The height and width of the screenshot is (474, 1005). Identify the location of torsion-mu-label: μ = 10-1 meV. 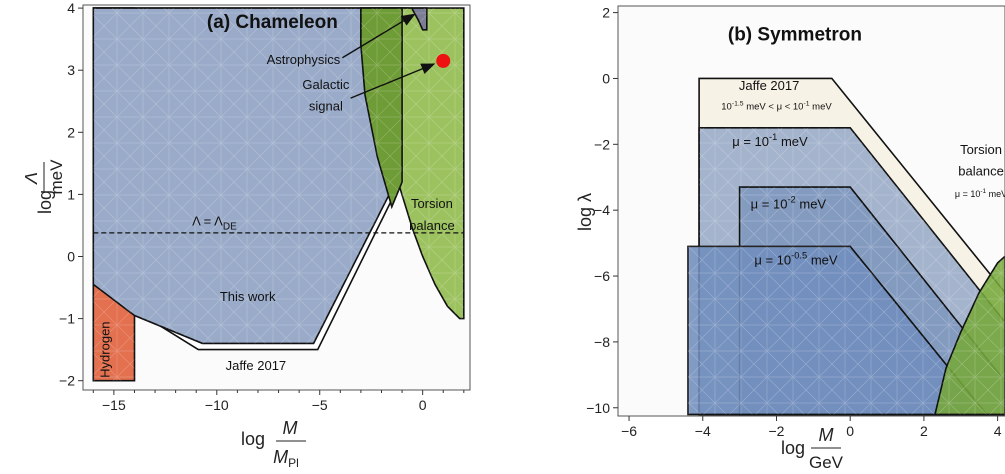
(980, 193).